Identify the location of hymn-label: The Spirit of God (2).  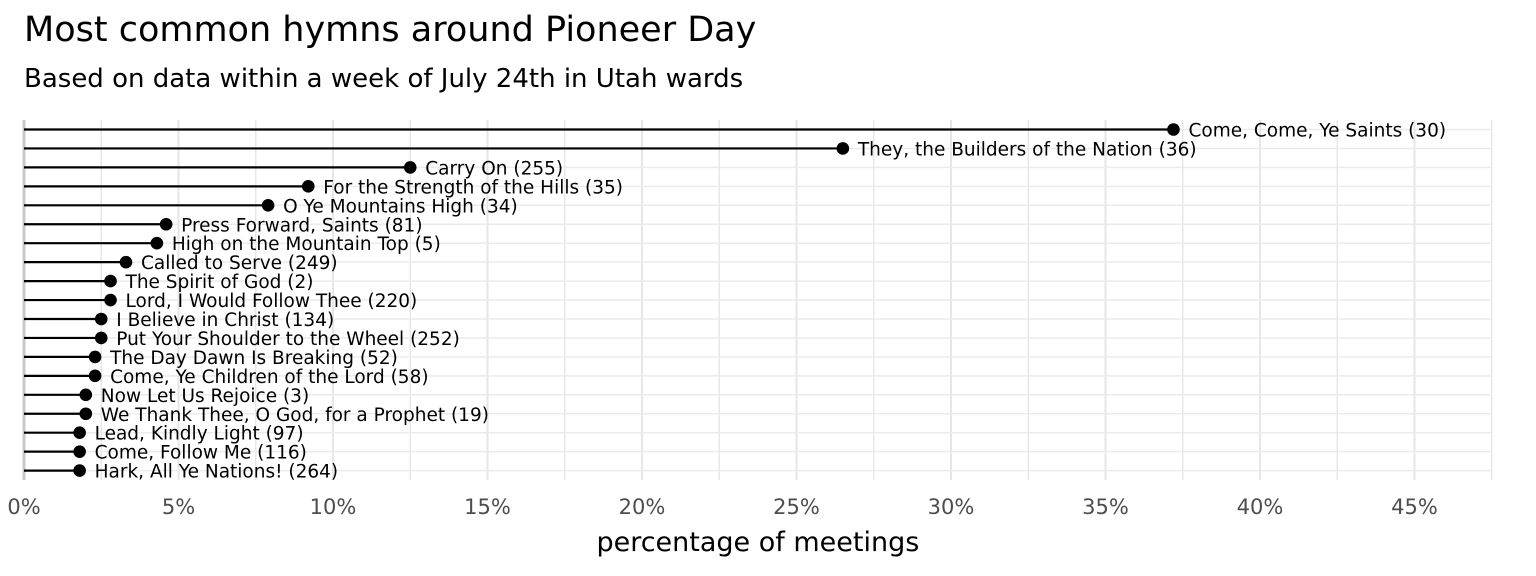
(219, 282).